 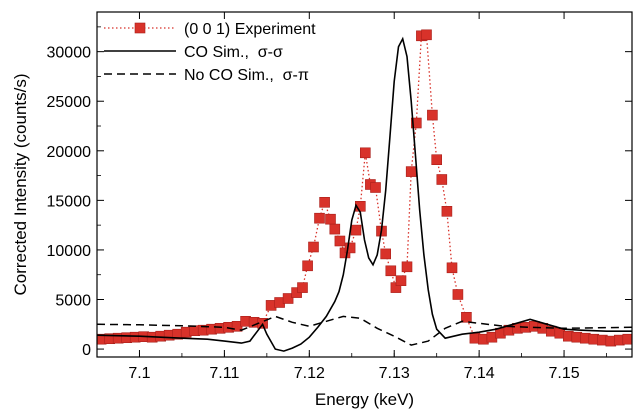 What do you see at coordinates (69, 102) in the screenshot?
I see `y-tick-label: 25000` at bounding box center [69, 102].